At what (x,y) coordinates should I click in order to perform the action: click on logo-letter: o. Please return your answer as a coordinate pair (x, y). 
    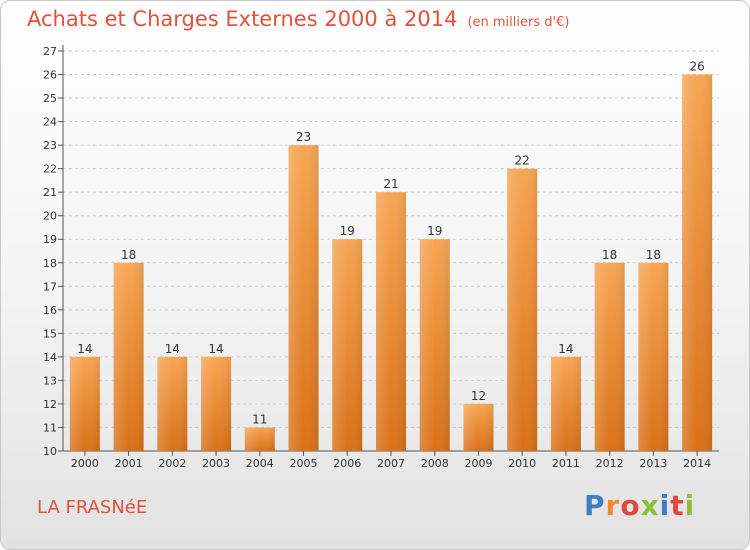
    Looking at the image, I should click on (630, 505).